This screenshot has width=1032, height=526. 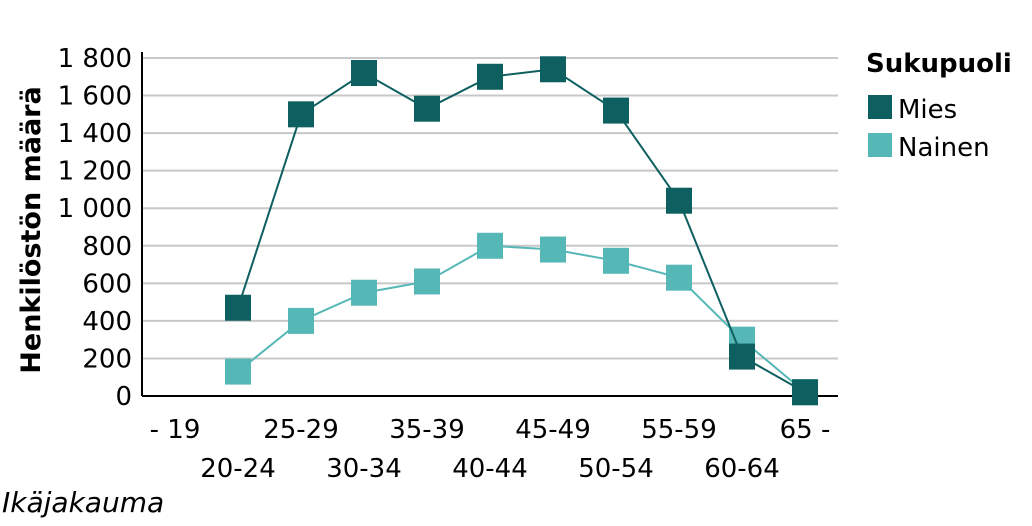 I want to click on x-tick-label: 35-39, so click(x=427, y=430).